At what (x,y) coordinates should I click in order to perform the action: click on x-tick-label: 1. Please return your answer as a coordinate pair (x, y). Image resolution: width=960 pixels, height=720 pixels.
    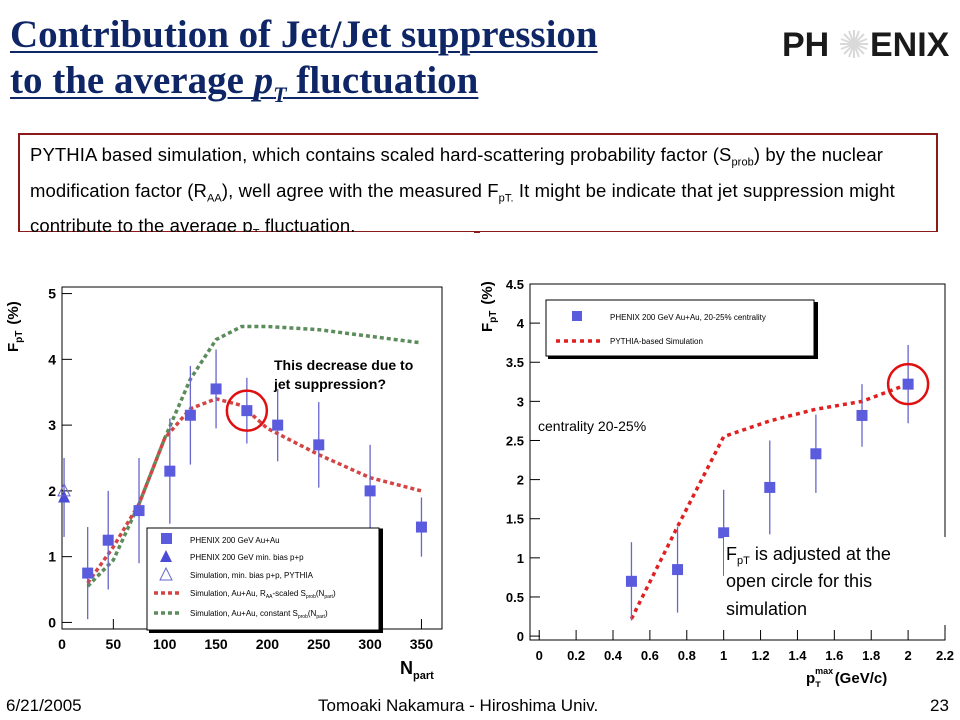
    Looking at the image, I should click on (723, 655).